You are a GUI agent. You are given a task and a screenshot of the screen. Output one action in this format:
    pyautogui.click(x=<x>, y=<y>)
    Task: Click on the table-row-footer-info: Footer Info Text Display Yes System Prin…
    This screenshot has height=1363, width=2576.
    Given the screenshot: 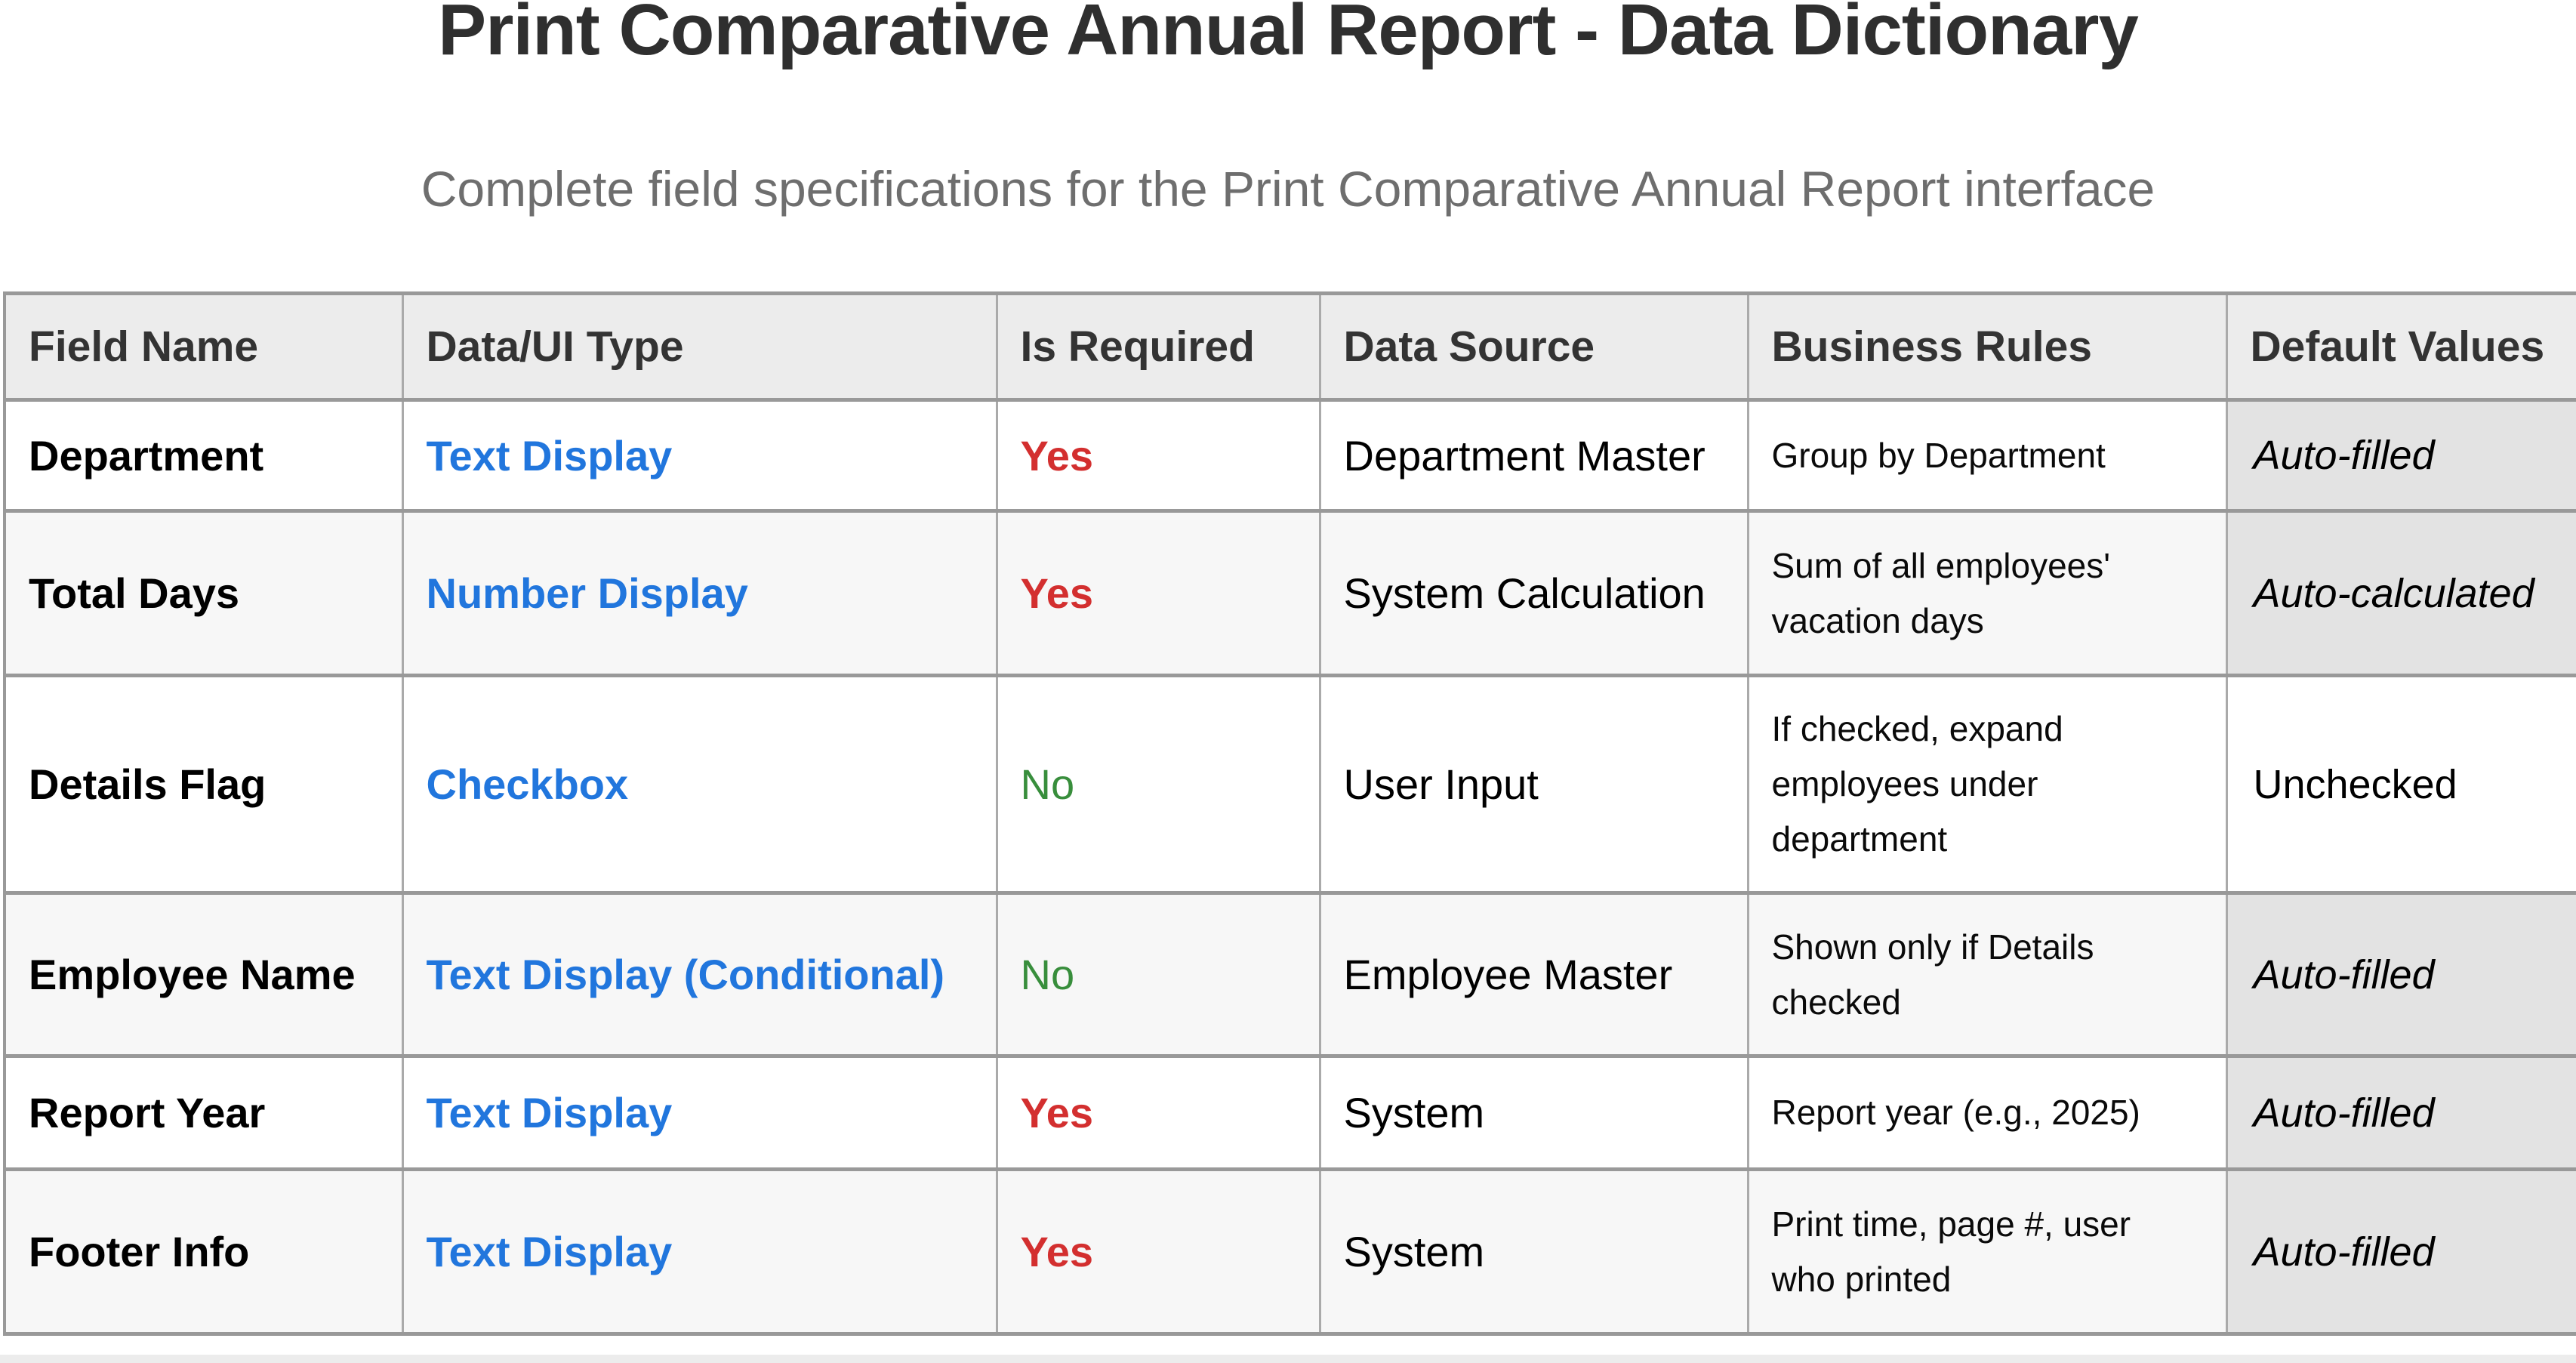 What is the action you would take?
    pyautogui.click(x=1289, y=1252)
    